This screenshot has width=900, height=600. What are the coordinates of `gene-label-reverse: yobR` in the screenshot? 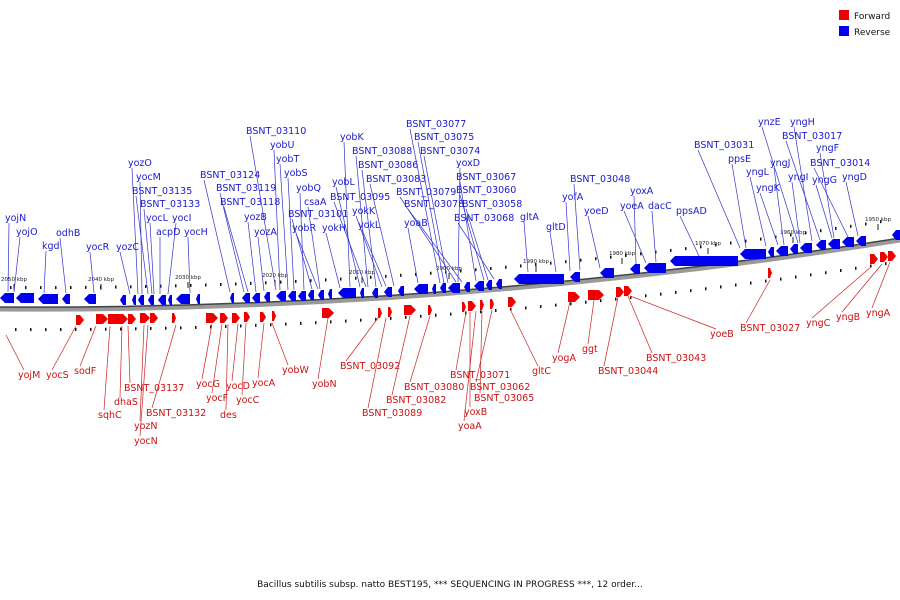 It's located at (304, 228).